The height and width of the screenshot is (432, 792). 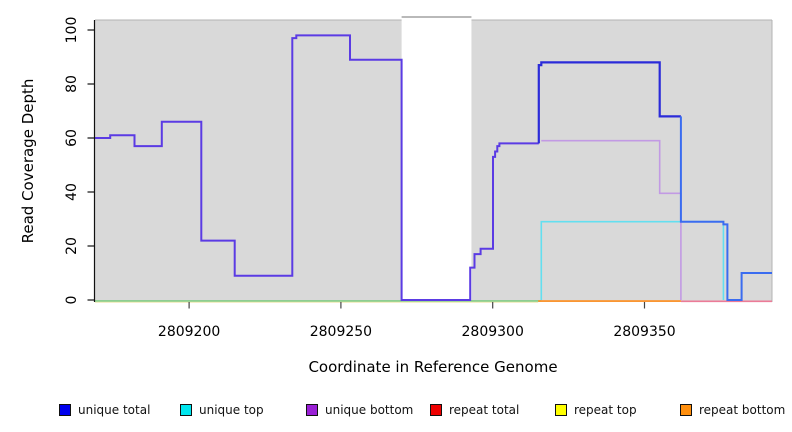 I want to click on x-axis-title: Coordinate in Reference Genome, so click(x=432, y=367).